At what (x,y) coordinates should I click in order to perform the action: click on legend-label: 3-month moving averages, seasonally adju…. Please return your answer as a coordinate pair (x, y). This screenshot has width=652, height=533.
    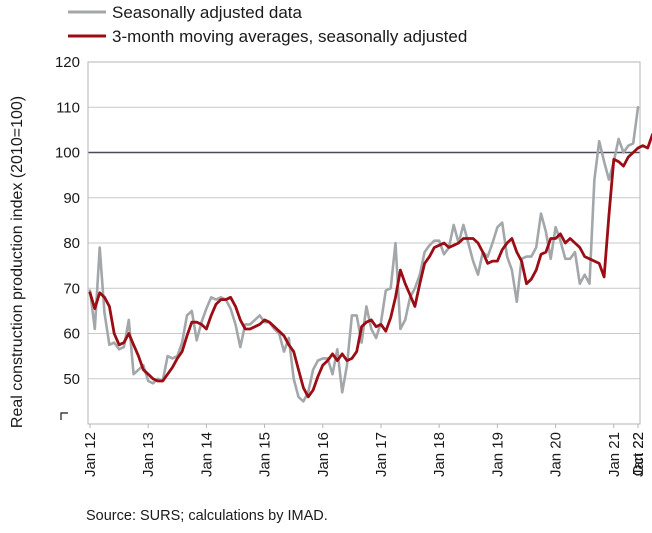
    Looking at the image, I should click on (289, 36).